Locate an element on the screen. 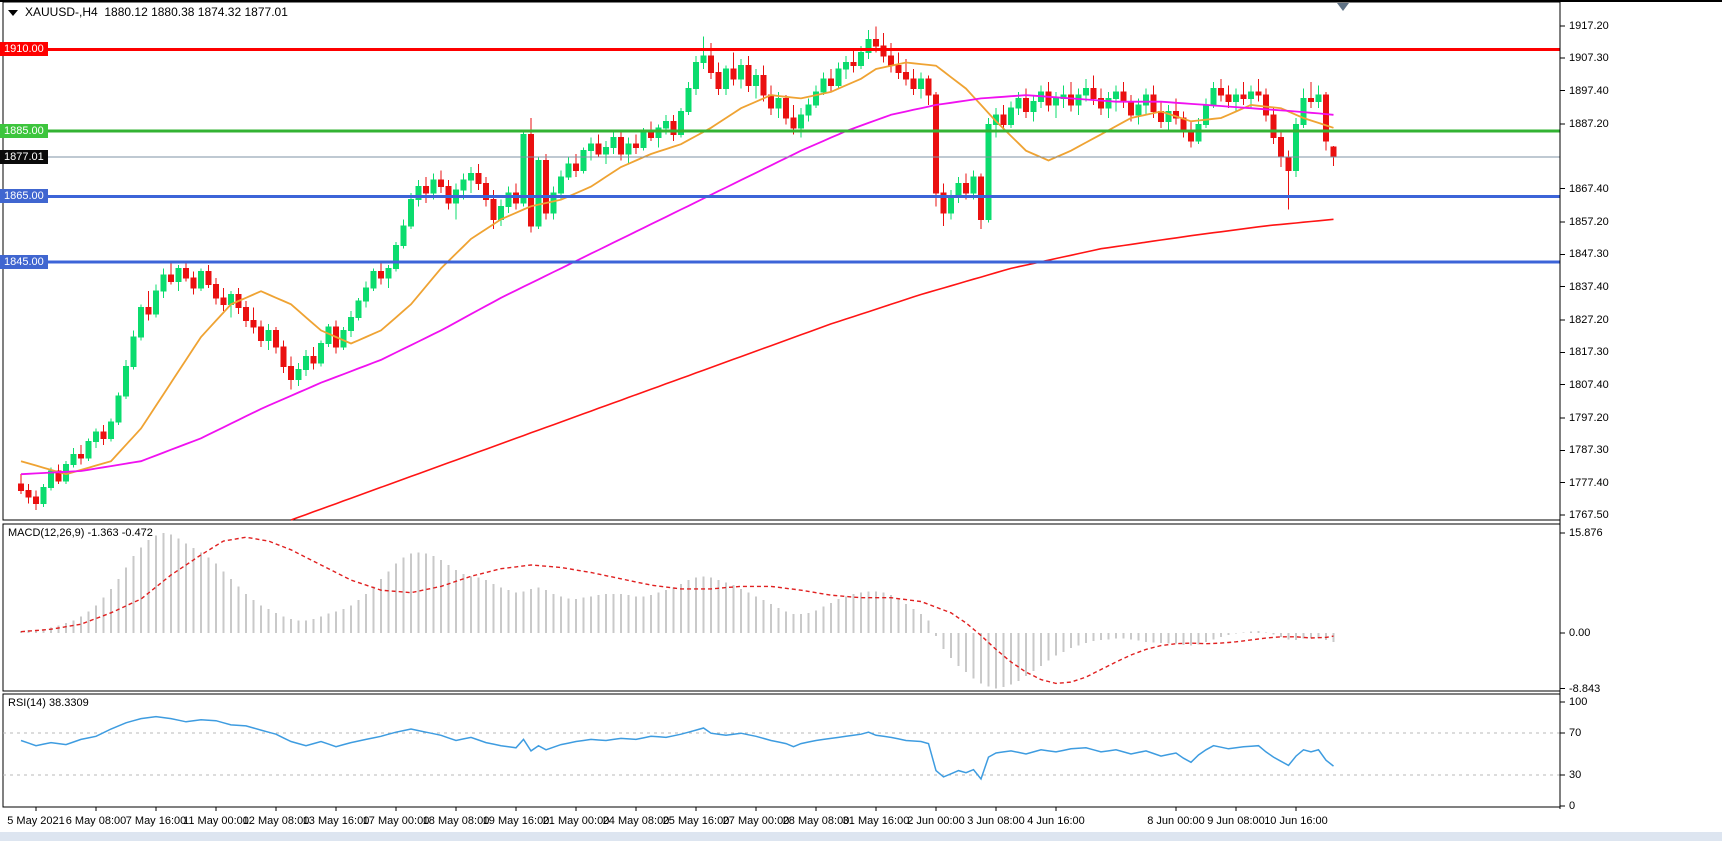 The height and width of the screenshot is (841, 1722). macd-axis-tick-label: 0.00 is located at coordinates (1580, 633).